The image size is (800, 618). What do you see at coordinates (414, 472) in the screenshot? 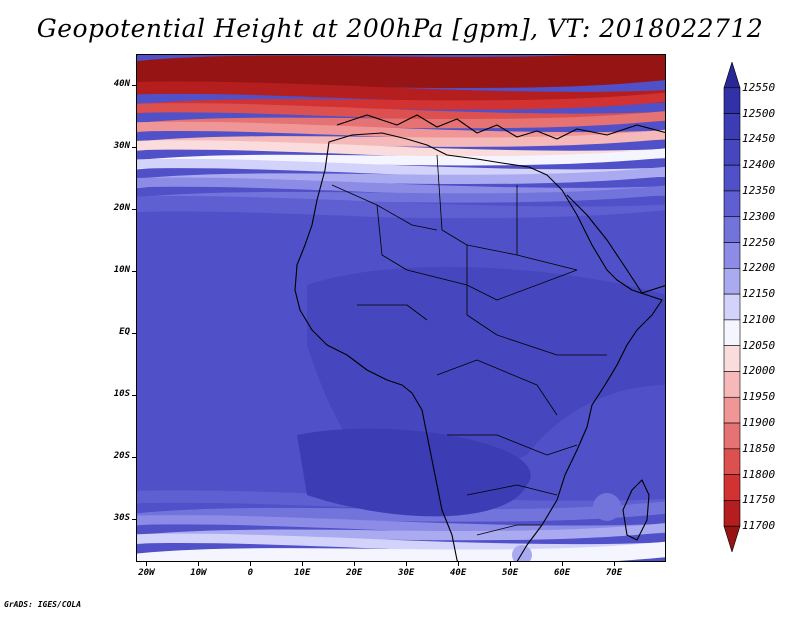
I see `field-core` at bounding box center [414, 472].